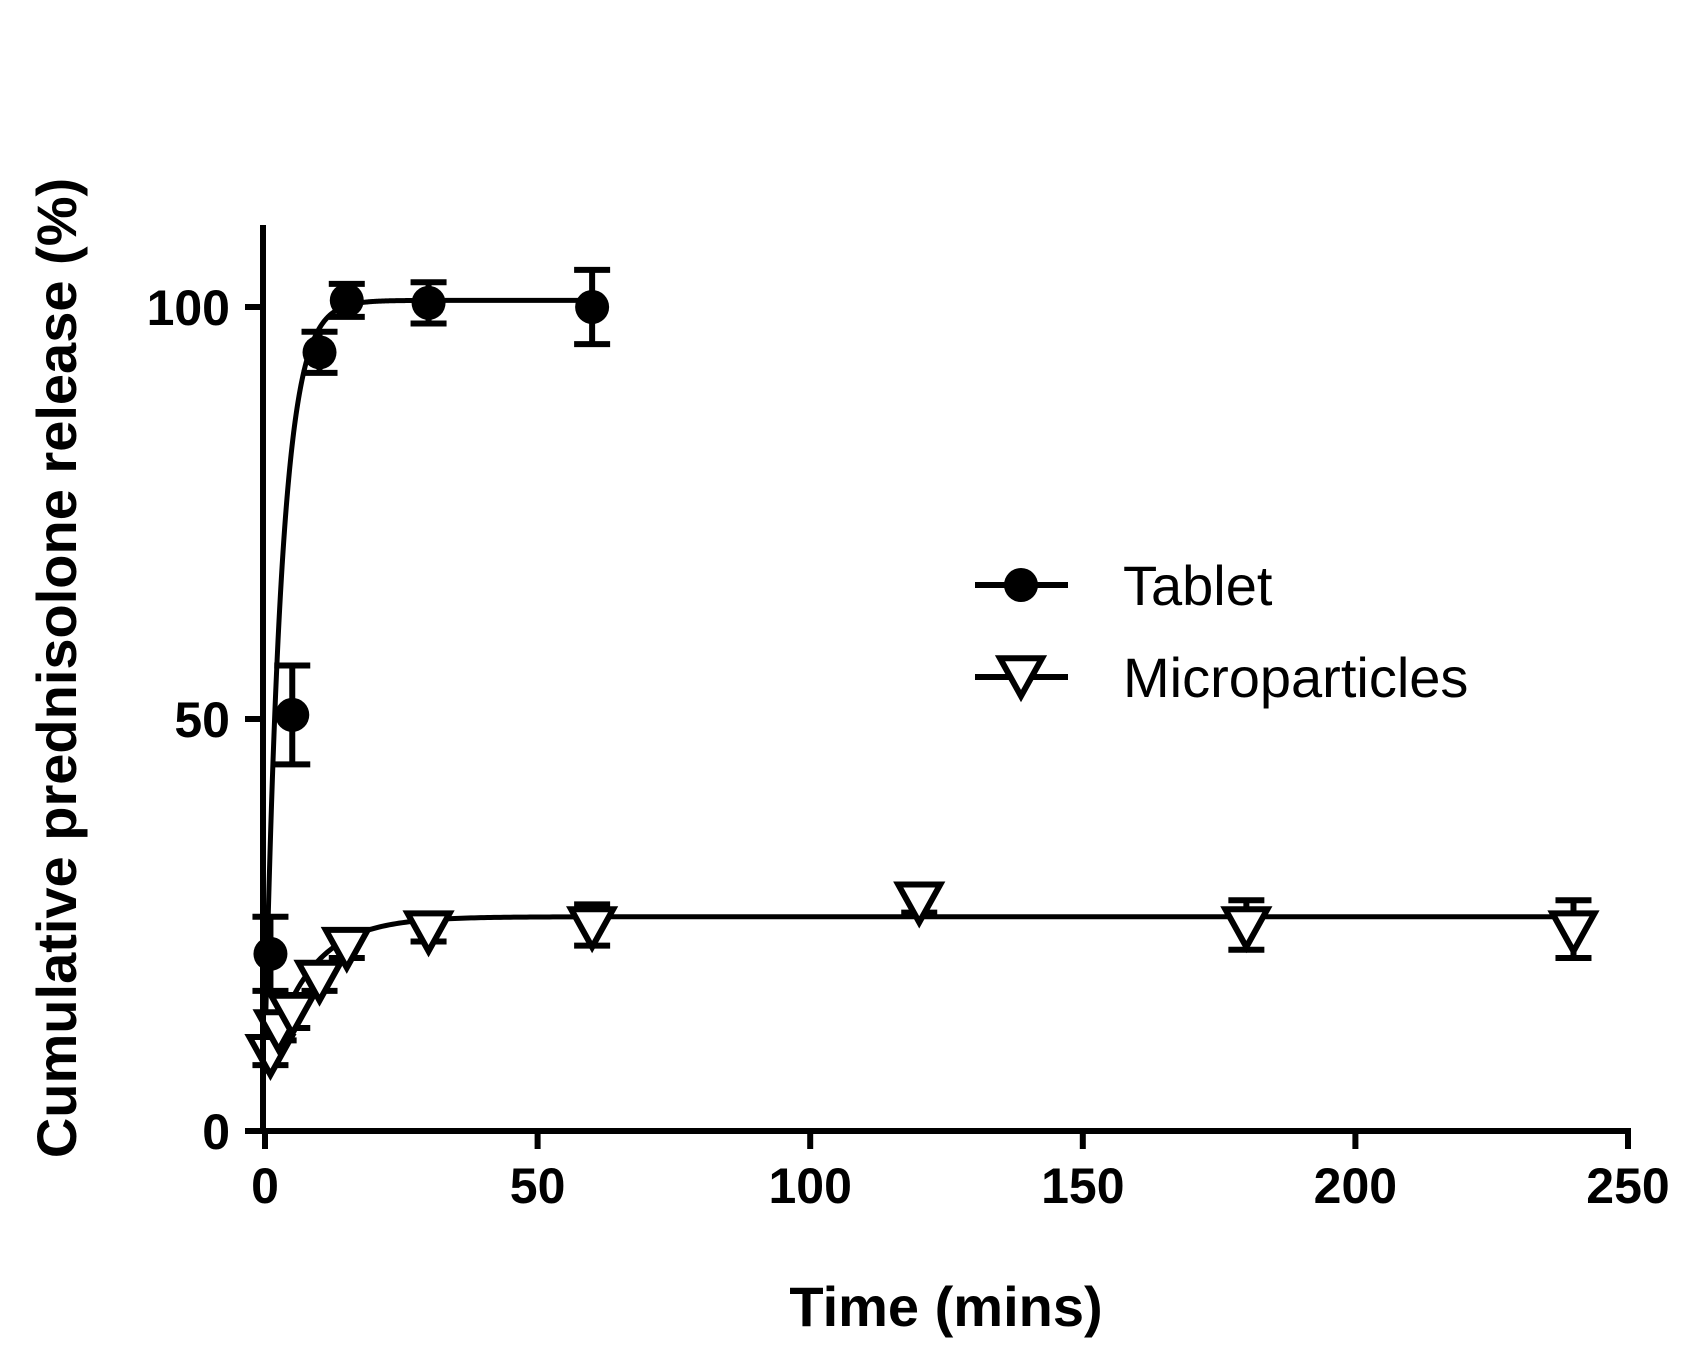  I want to click on y-ticks: 0 50 100, so click(205, 720).